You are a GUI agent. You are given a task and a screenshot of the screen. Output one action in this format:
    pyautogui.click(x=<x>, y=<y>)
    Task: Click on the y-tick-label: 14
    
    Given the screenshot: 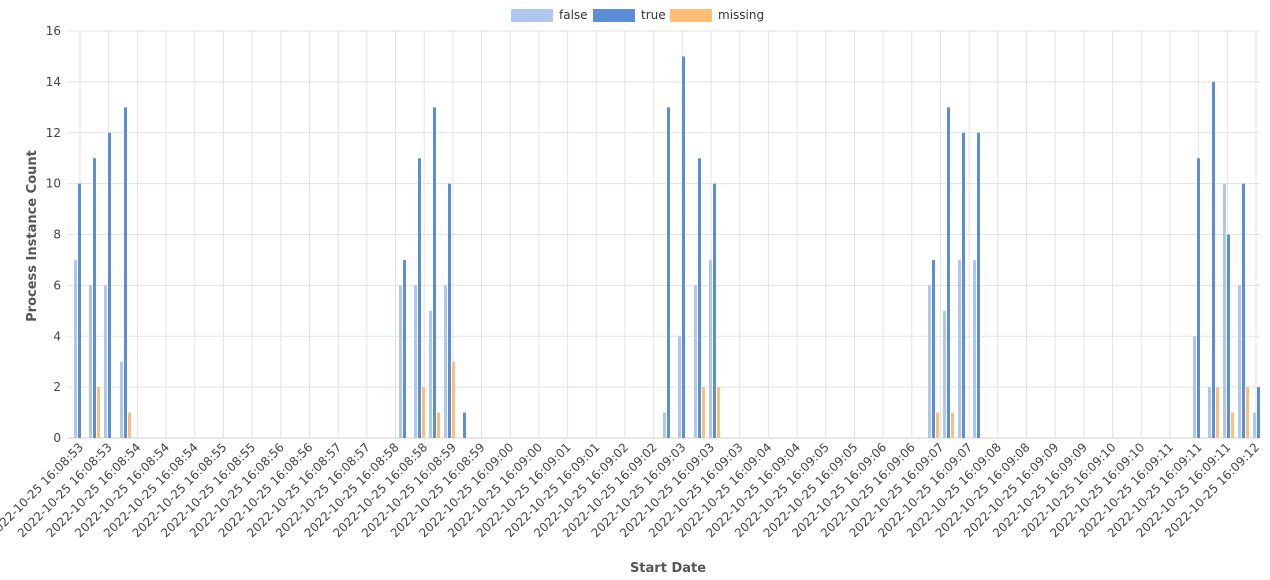 What is the action you would take?
    pyautogui.click(x=53, y=82)
    